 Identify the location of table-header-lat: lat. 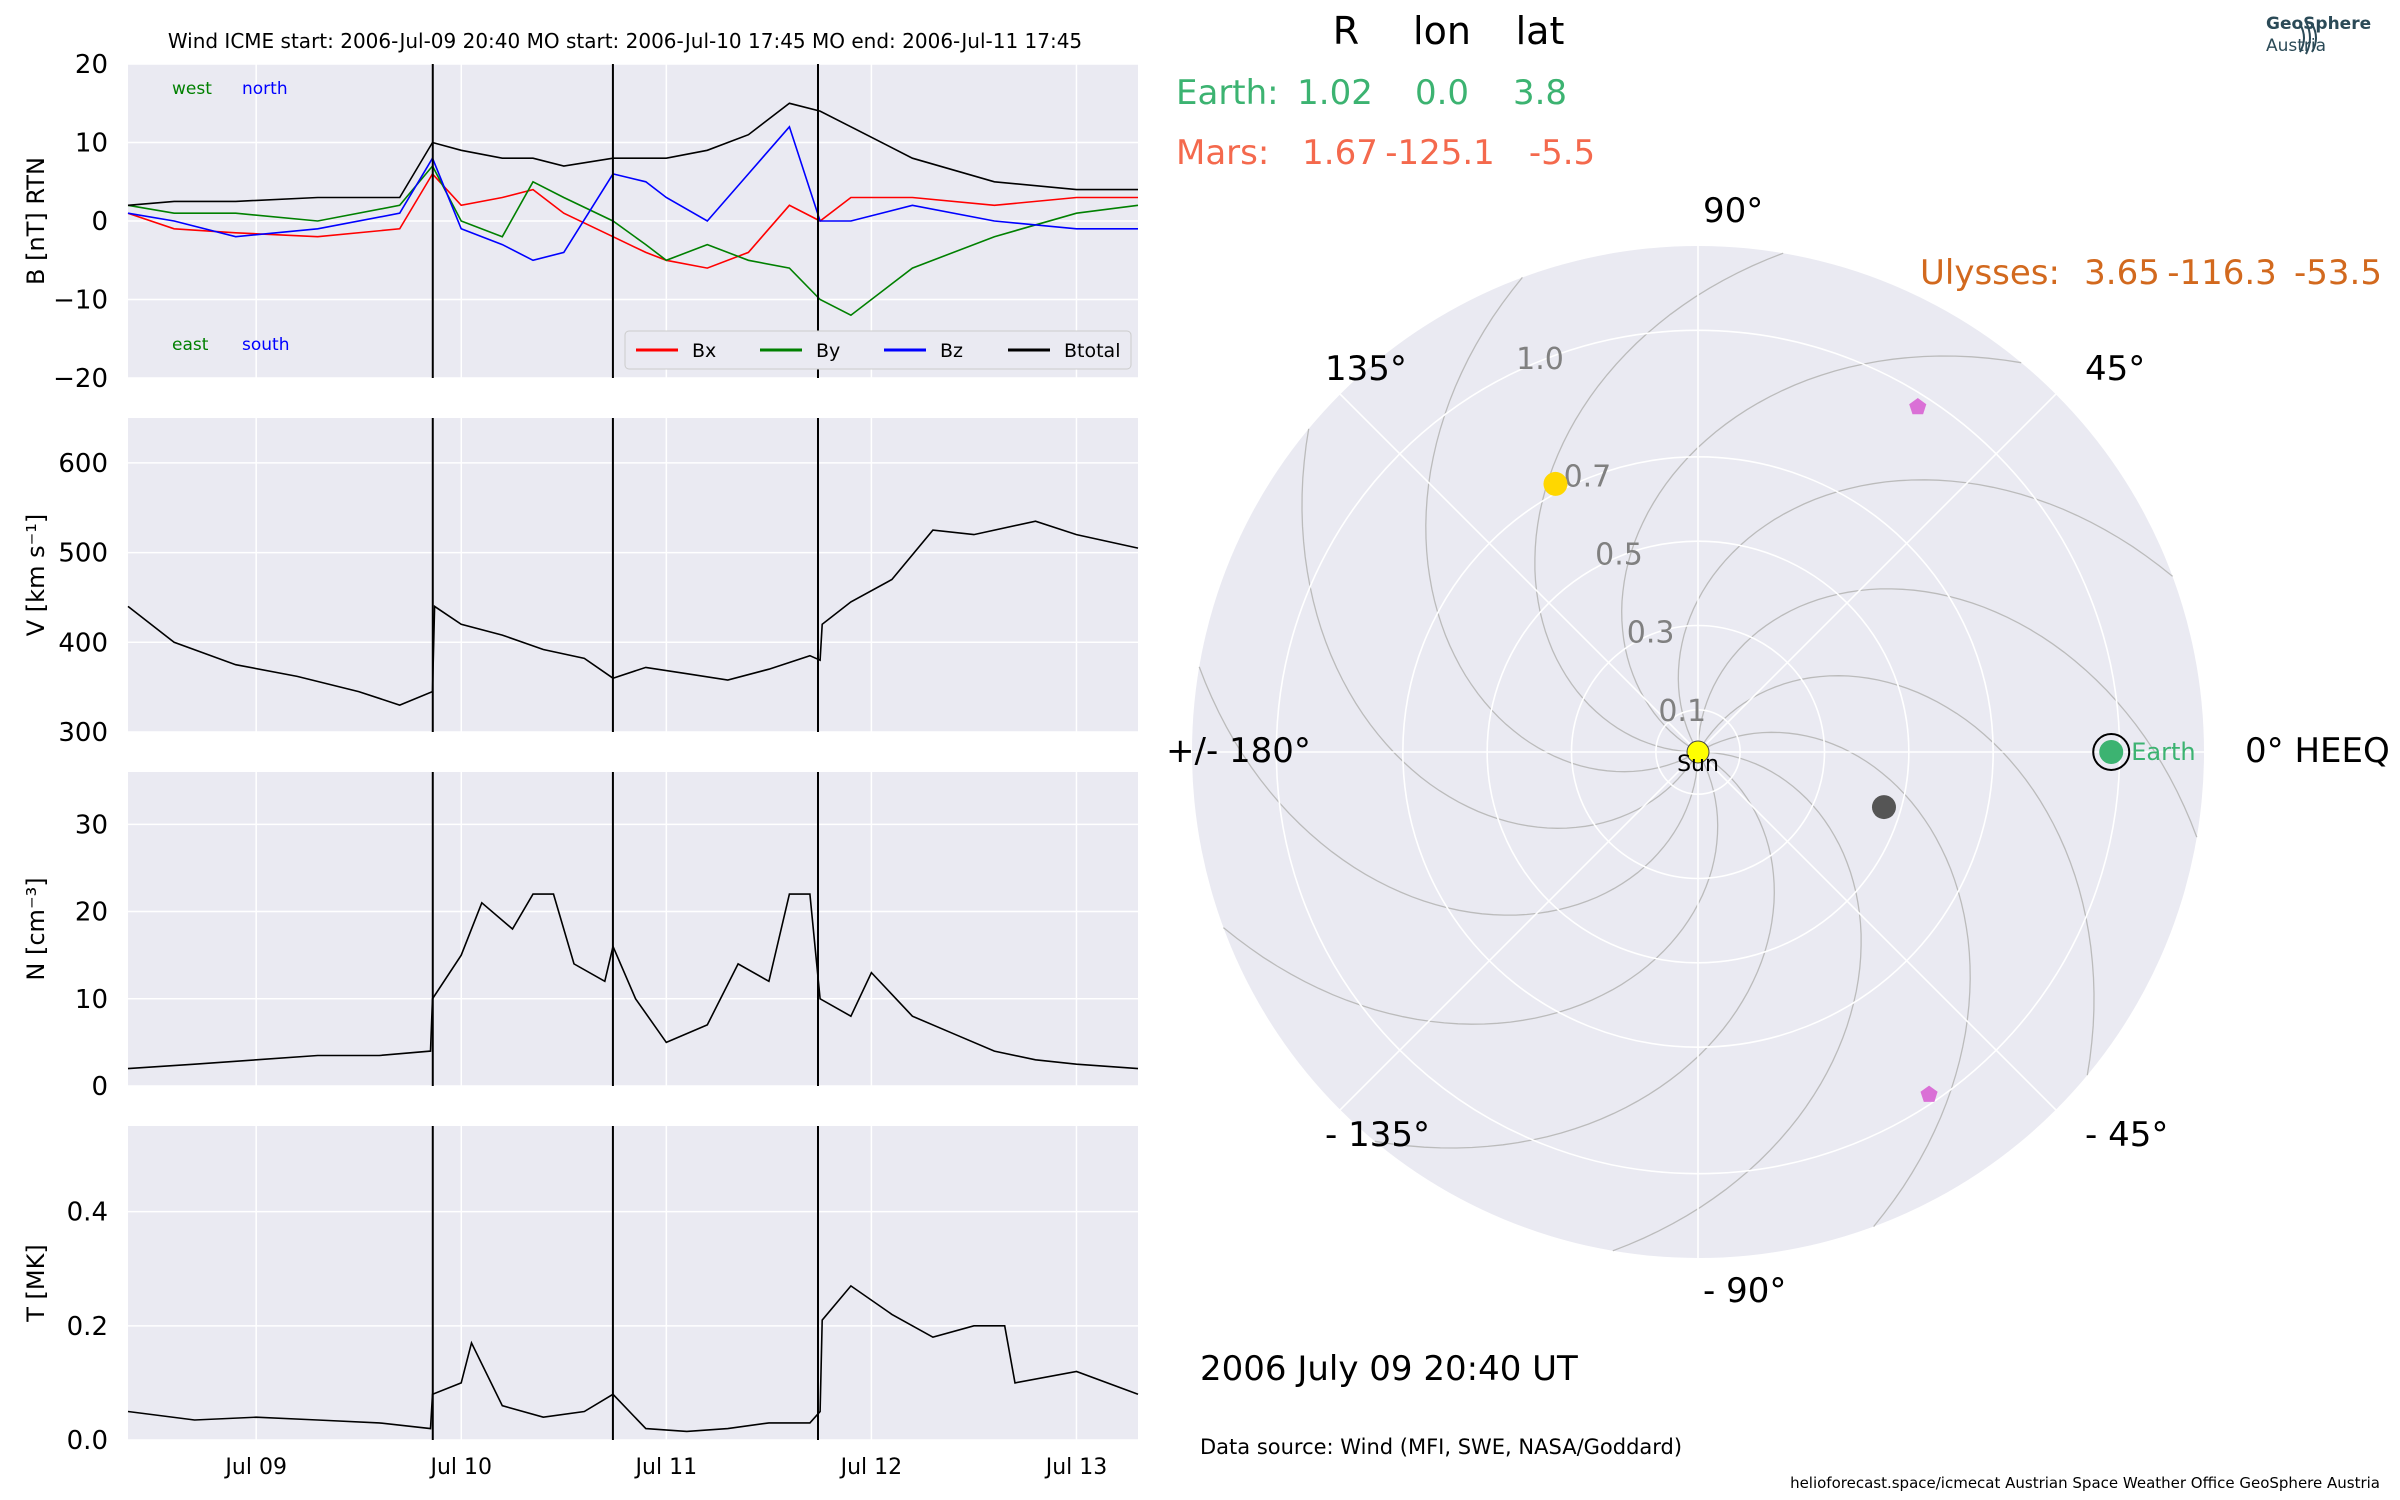
(1540, 31).